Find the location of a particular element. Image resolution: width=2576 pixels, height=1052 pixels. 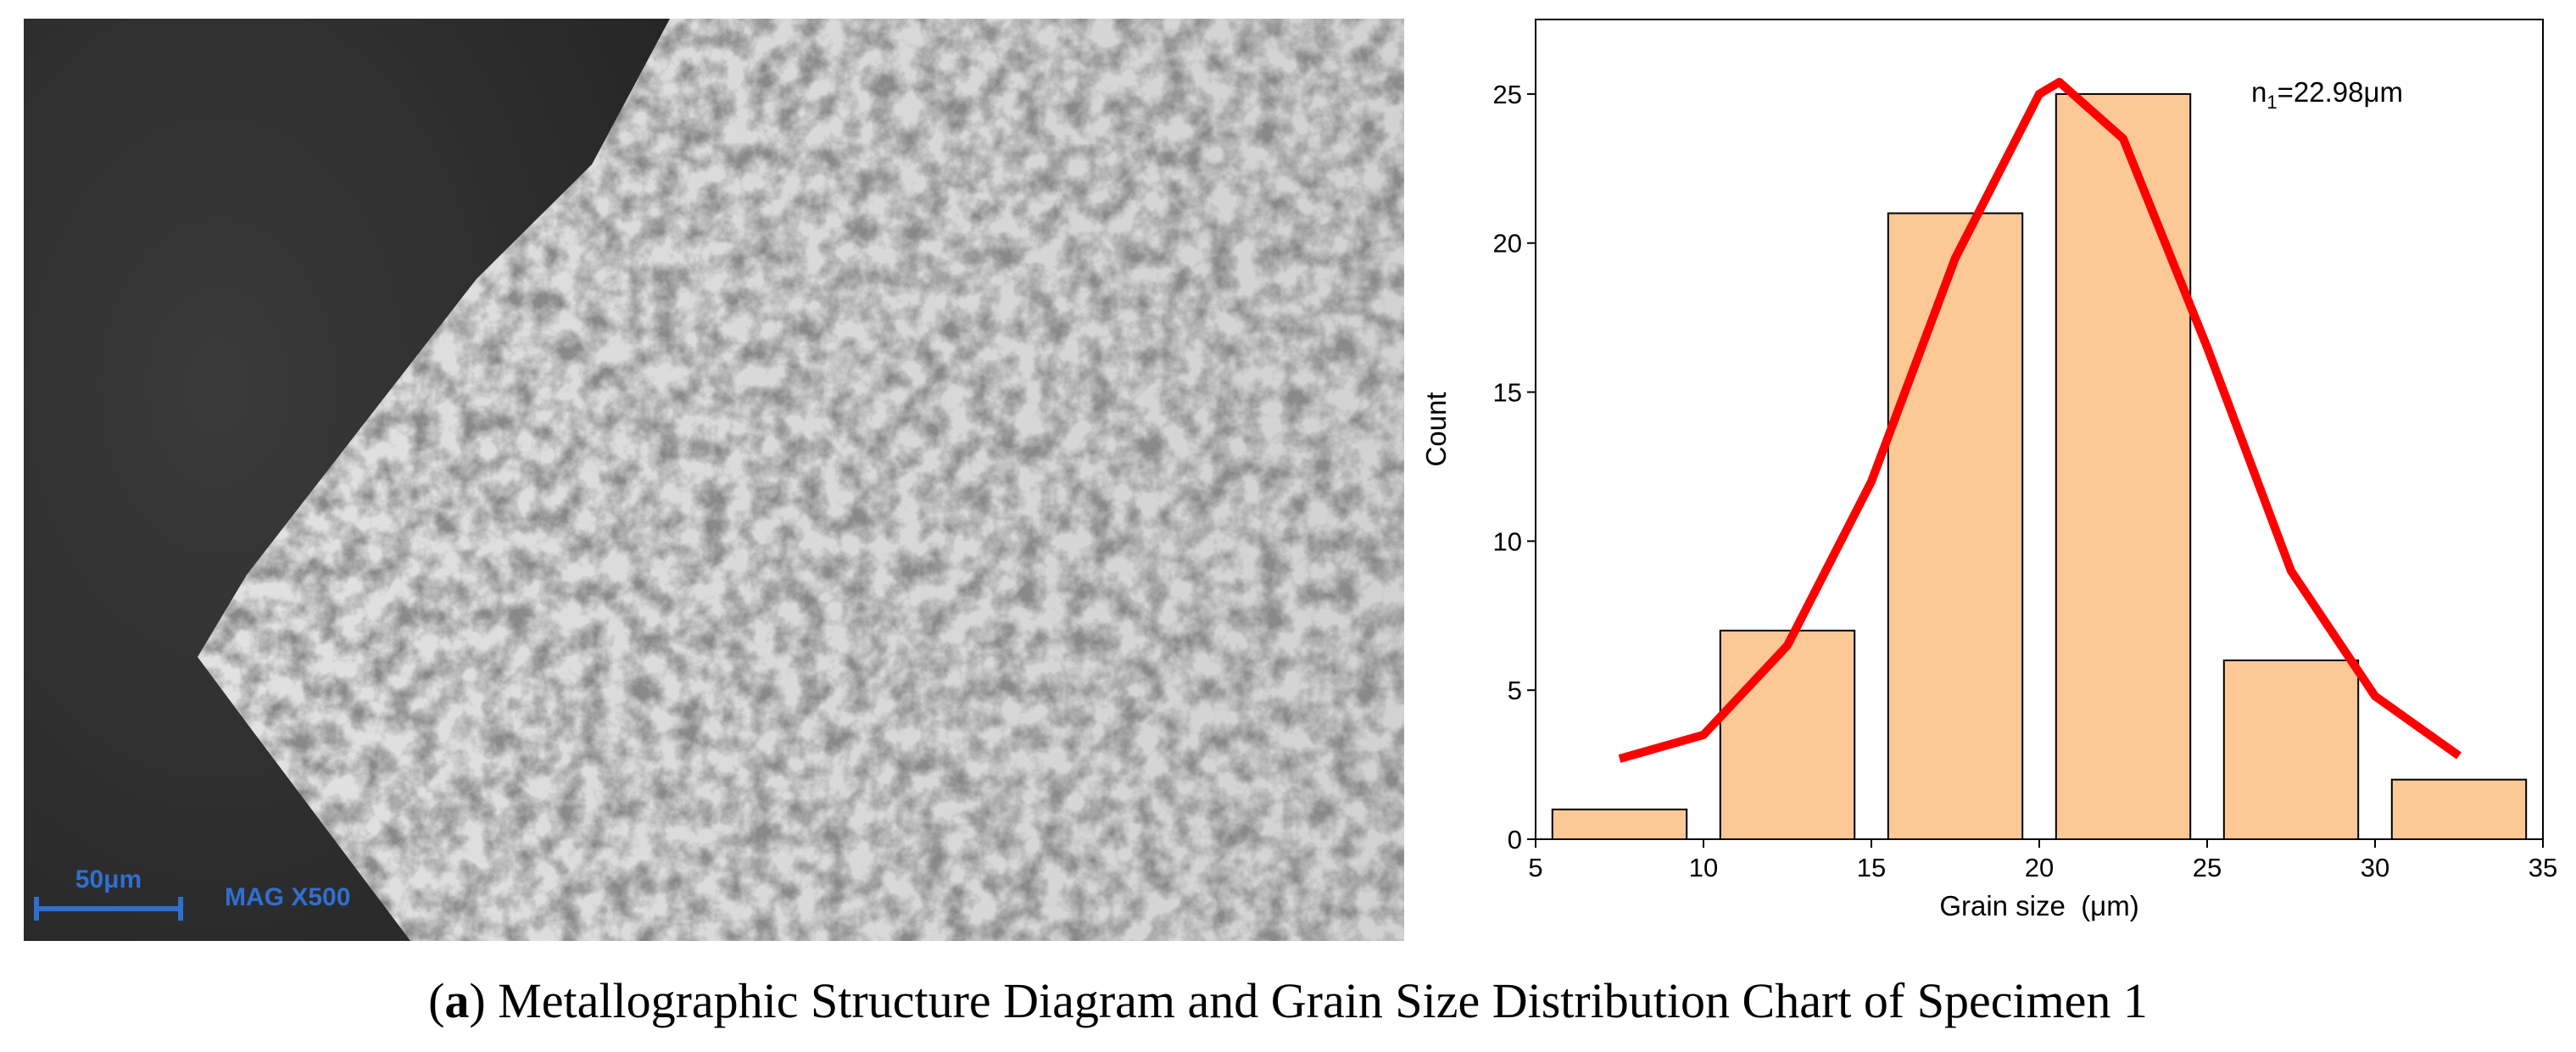

y-tick-label: 20 is located at coordinates (1507, 244).